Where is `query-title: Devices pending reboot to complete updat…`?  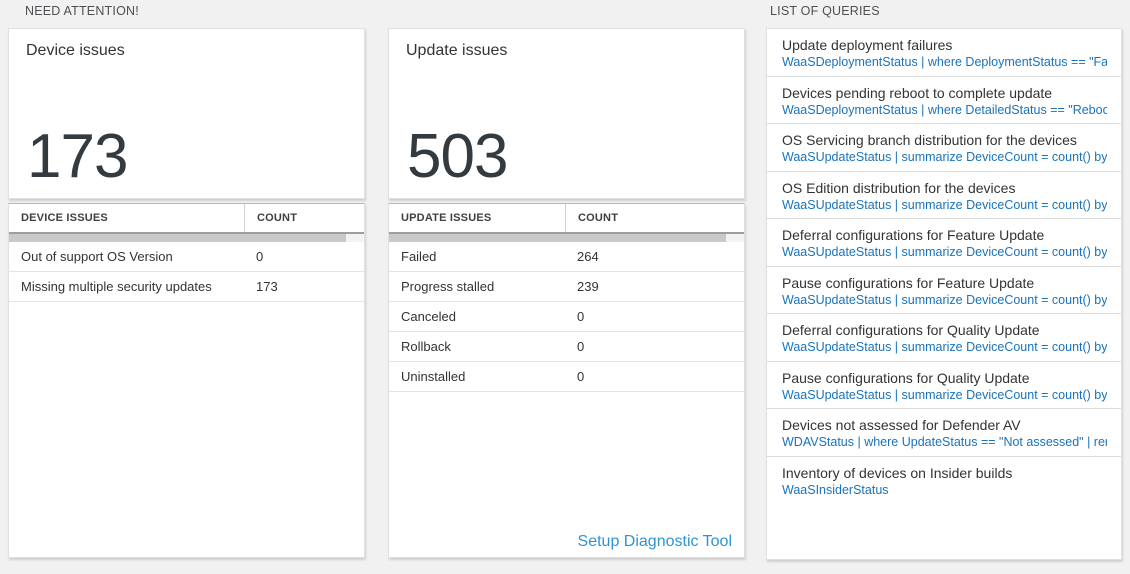 query-title: Devices pending reboot to complete updat… is located at coordinates (917, 92).